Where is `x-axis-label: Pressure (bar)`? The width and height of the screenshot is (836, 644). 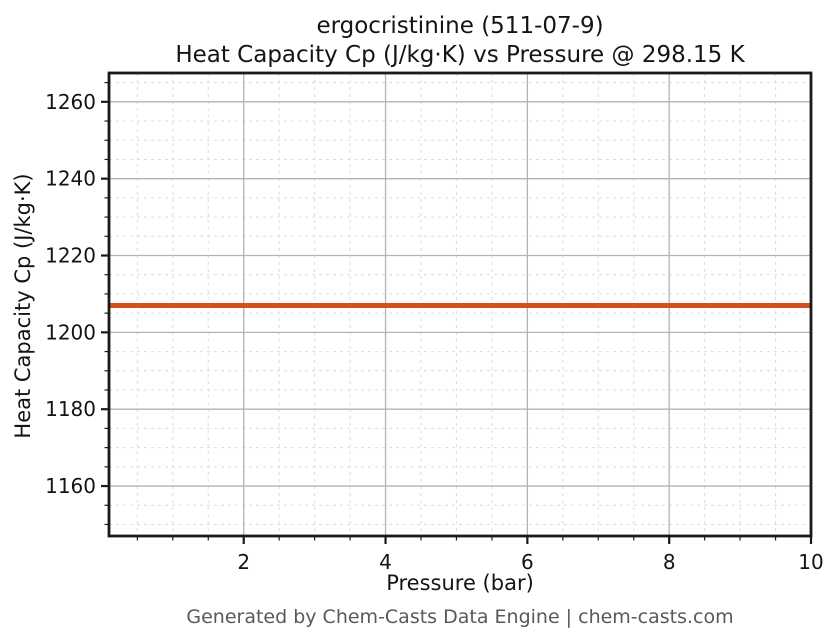 x-axis-label: Pressure (bar) is located at coordinates (460, 583).